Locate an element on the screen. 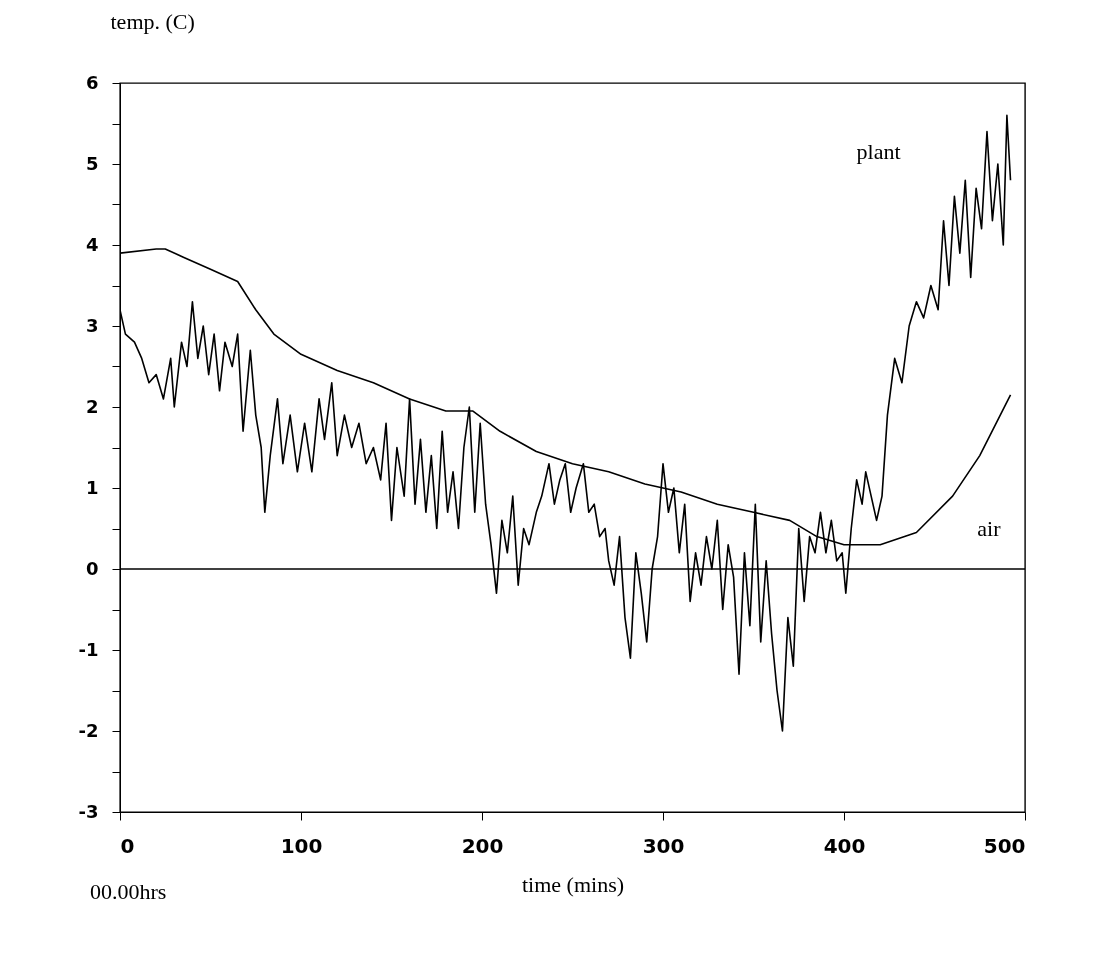  x-tick-label: 500 is located at coordinates (1004, 845).